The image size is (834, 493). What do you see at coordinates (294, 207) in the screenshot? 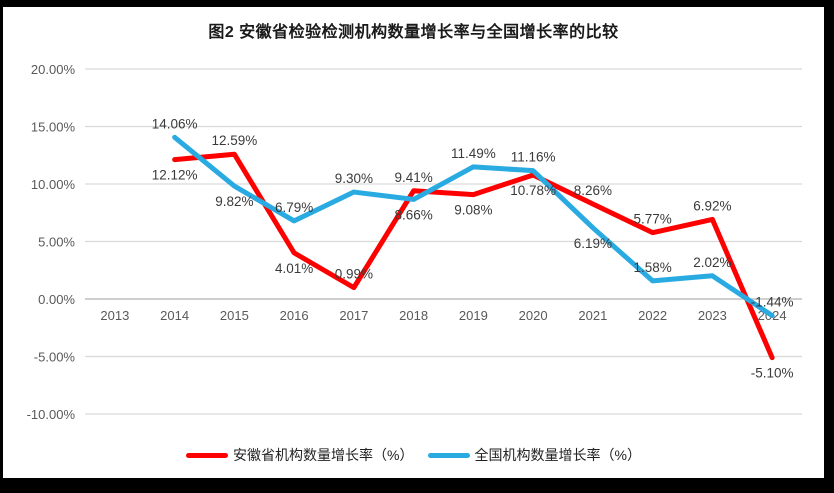
I see `svg-text: 6.79%` at bounding box center [294, 207].